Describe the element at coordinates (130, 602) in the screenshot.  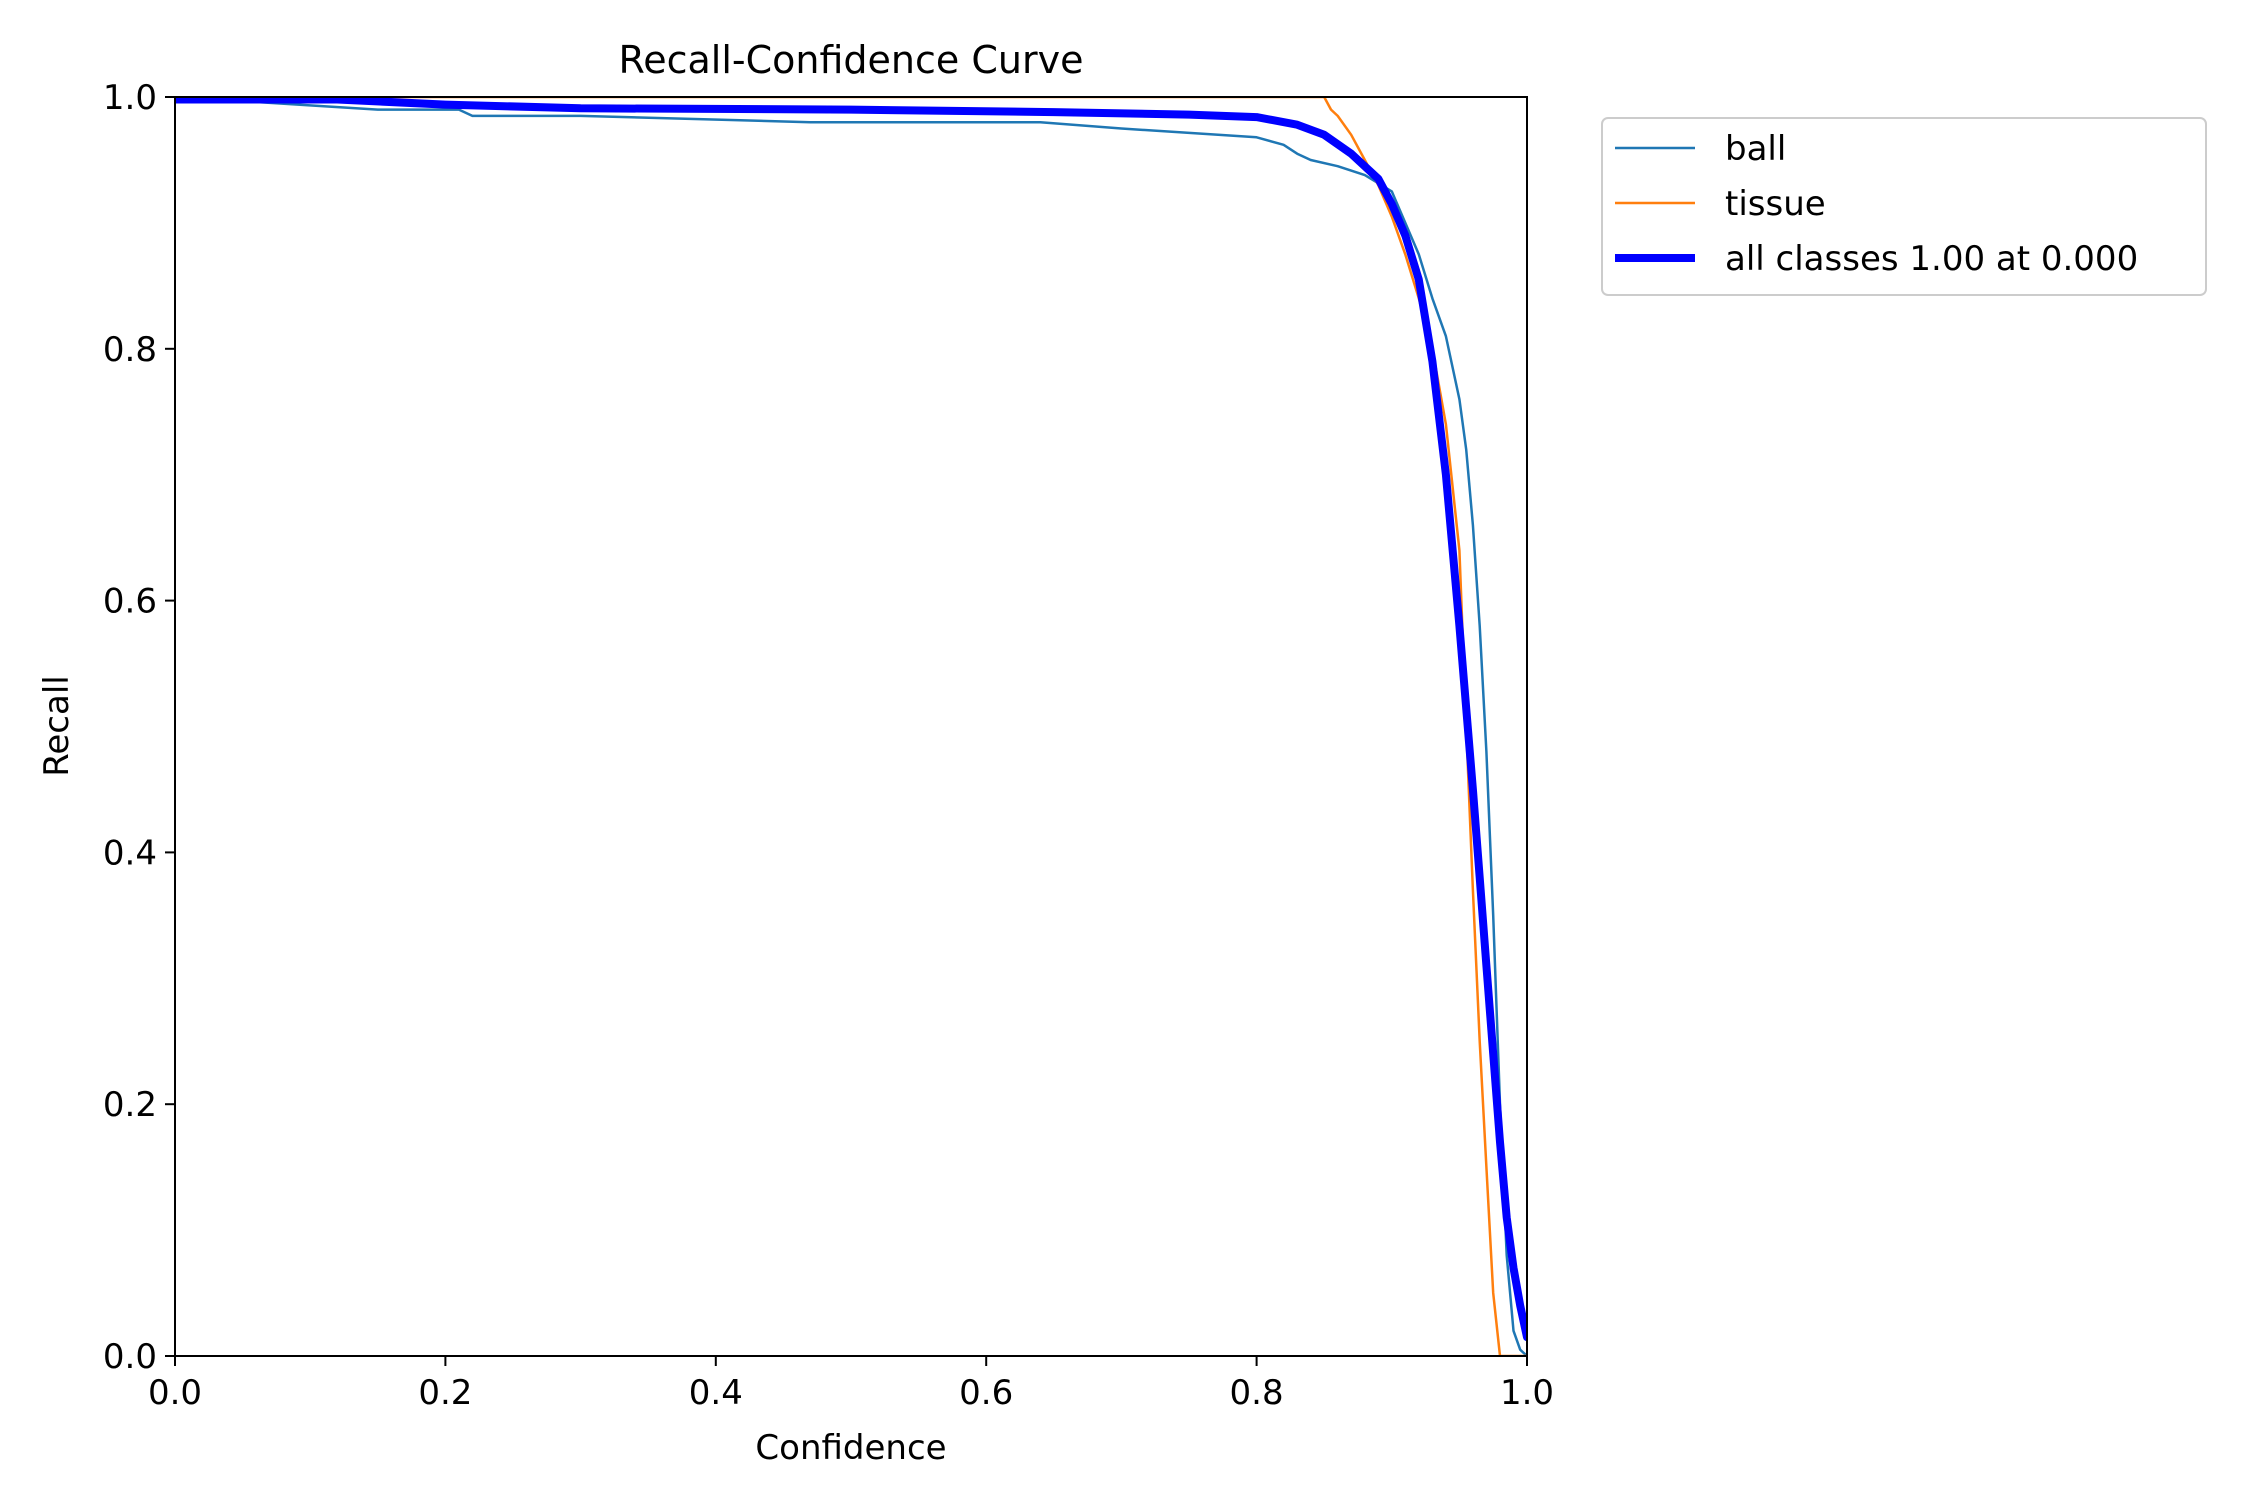
I see `y-tick-label: 0.6` at that location.